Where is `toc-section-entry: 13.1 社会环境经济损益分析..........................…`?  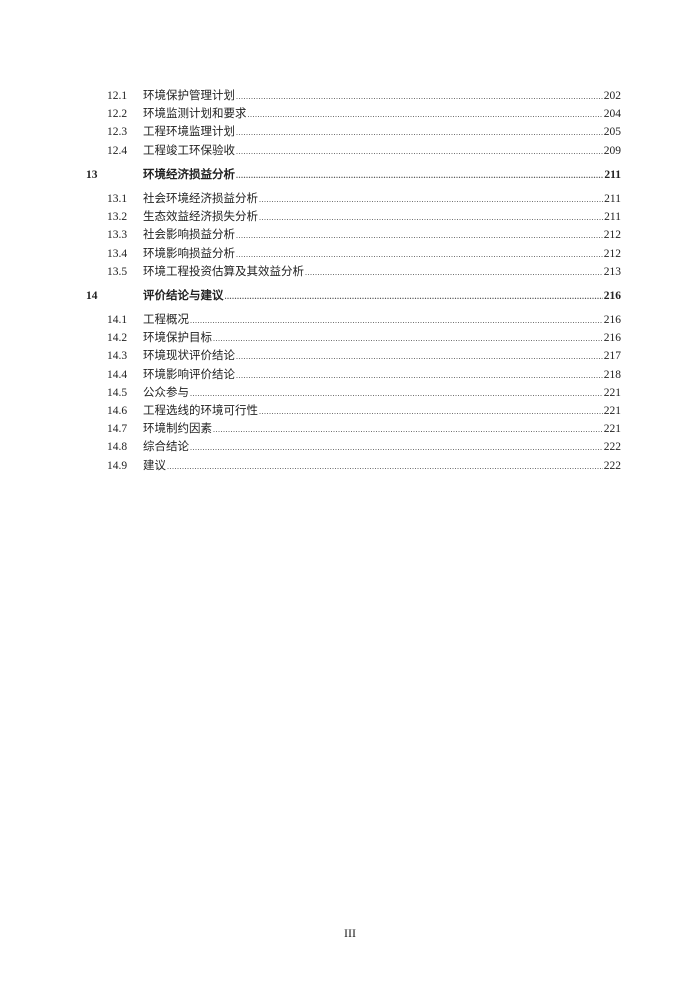 toc-section-entry: 13.1 社会环境经济损益分析..........................… is located at coordinates (353, 199).